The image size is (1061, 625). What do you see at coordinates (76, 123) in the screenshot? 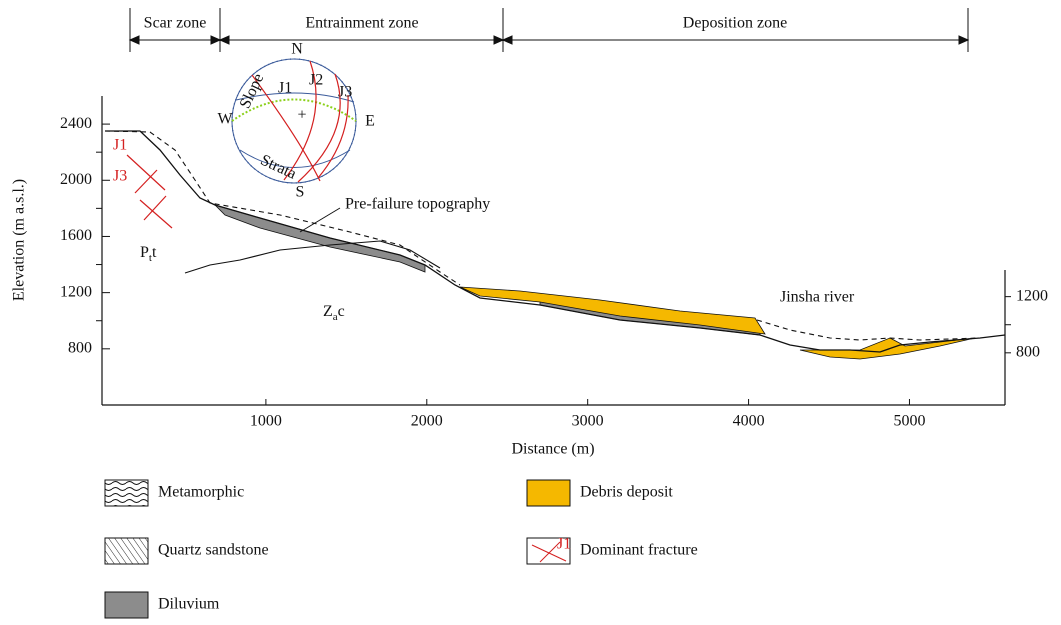
I see `y-tick-label: 2400` at bounding box center [76, 123].